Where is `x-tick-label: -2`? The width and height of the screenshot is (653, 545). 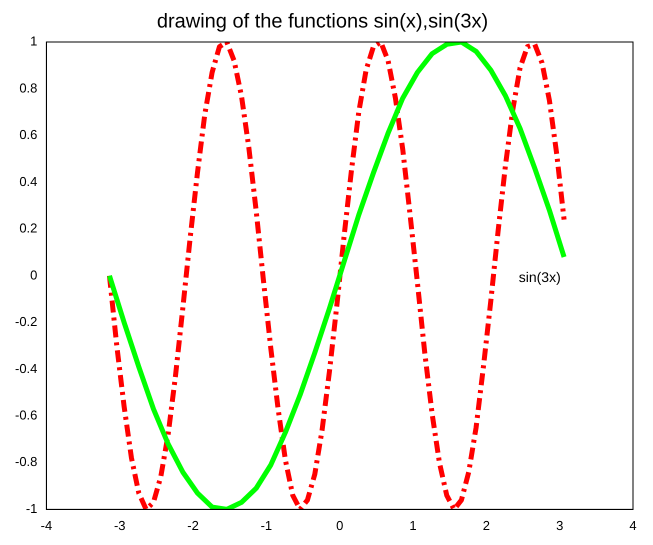 x-tick-label: -2 is located at coordinates (193, 525).